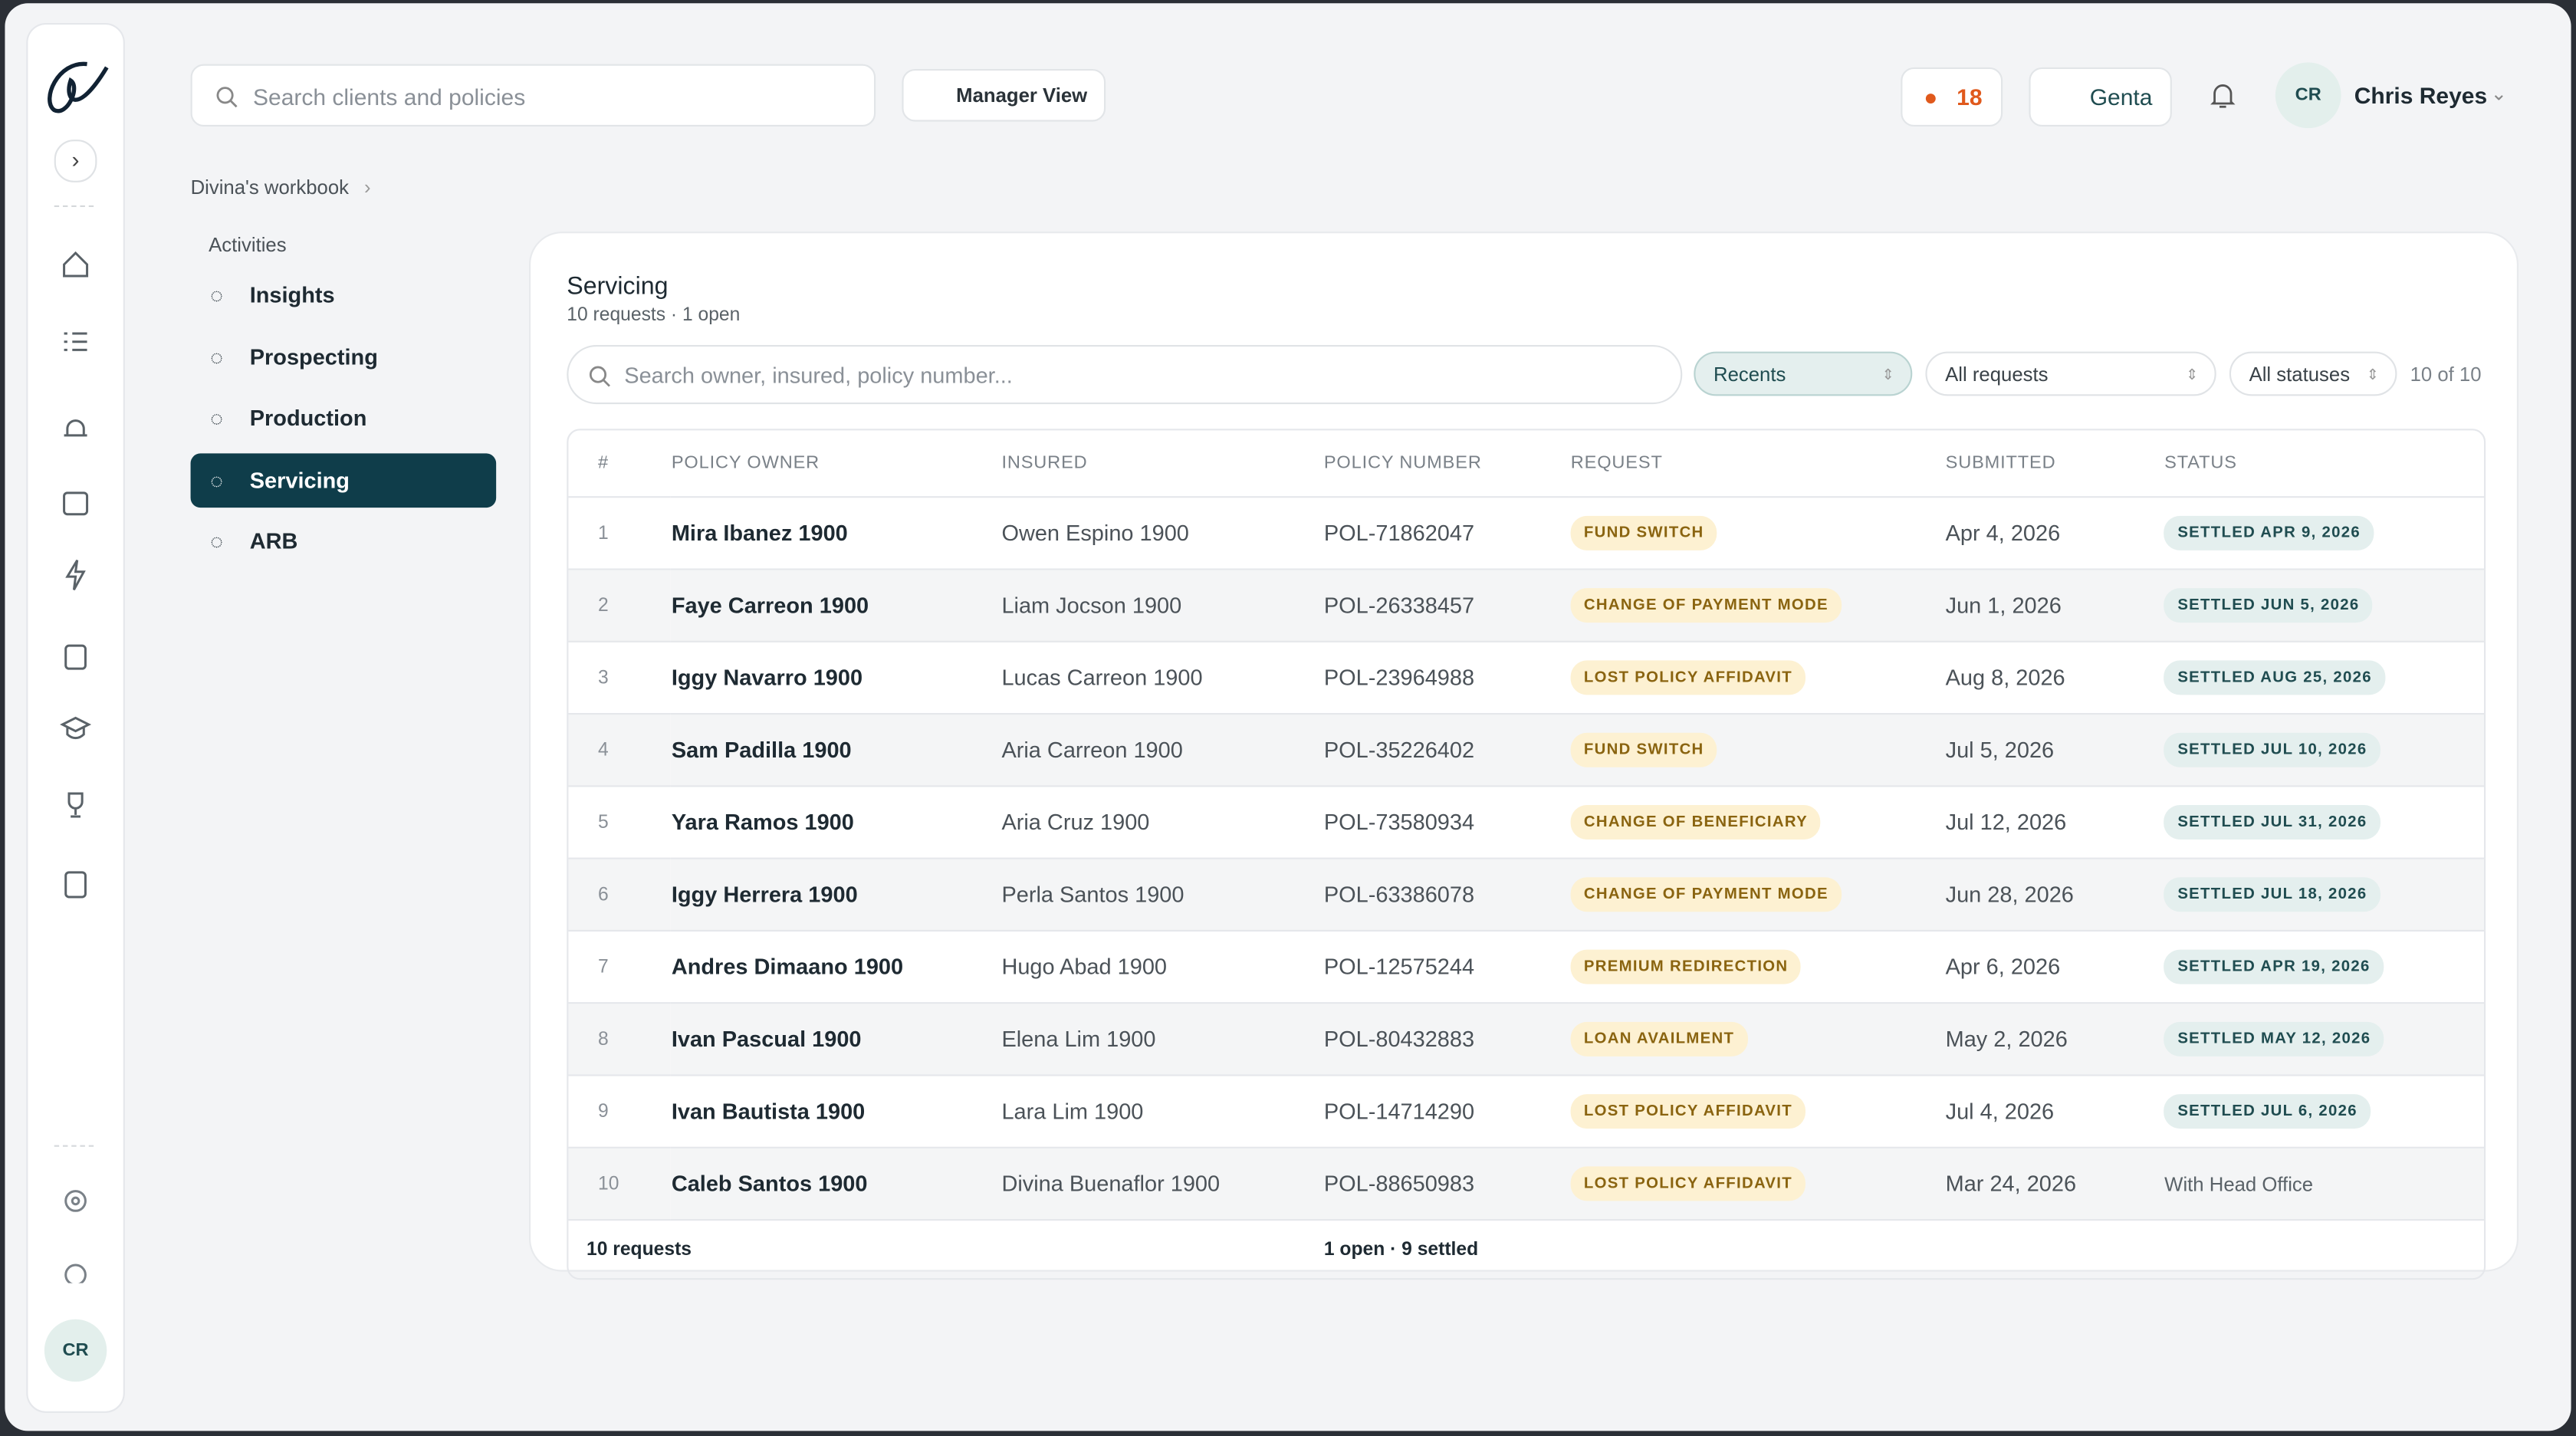 The width and height of the screenshot is (2576, 1436). I want to click on policy-number: POL-35226402, so click(1446, 750).